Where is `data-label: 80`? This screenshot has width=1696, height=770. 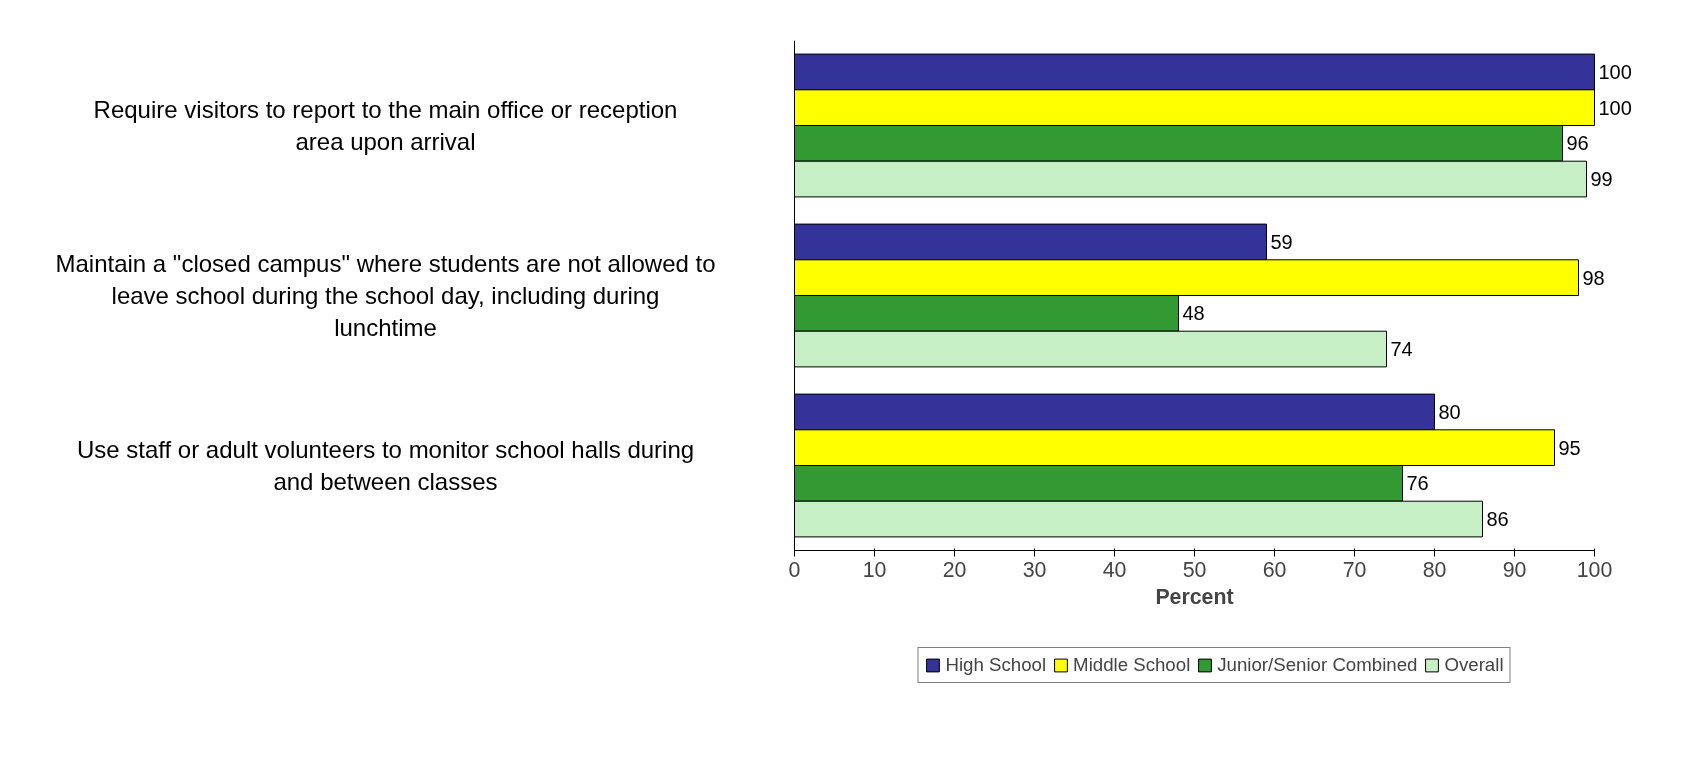 data-label: 80 is located at coordinates (1449, 411).